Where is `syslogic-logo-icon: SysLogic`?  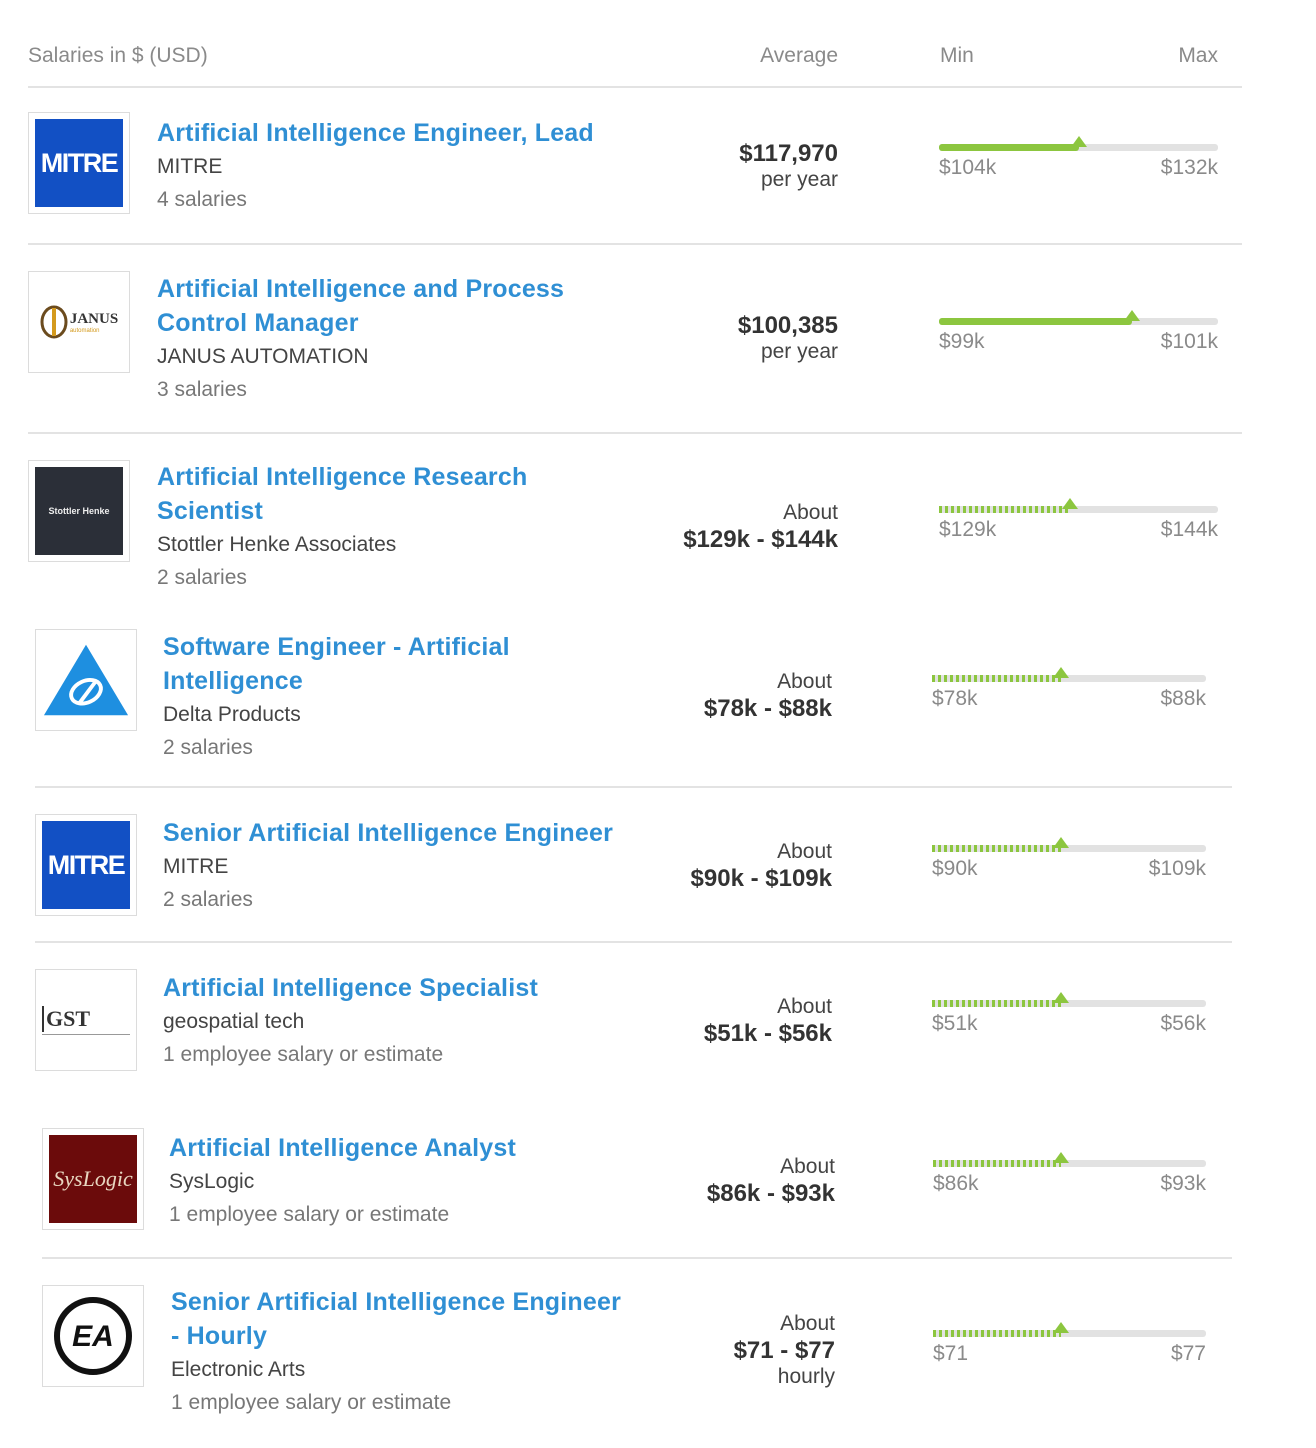
syslogic-logo-icon: SysLogic is located at coordinates (93, 1179).